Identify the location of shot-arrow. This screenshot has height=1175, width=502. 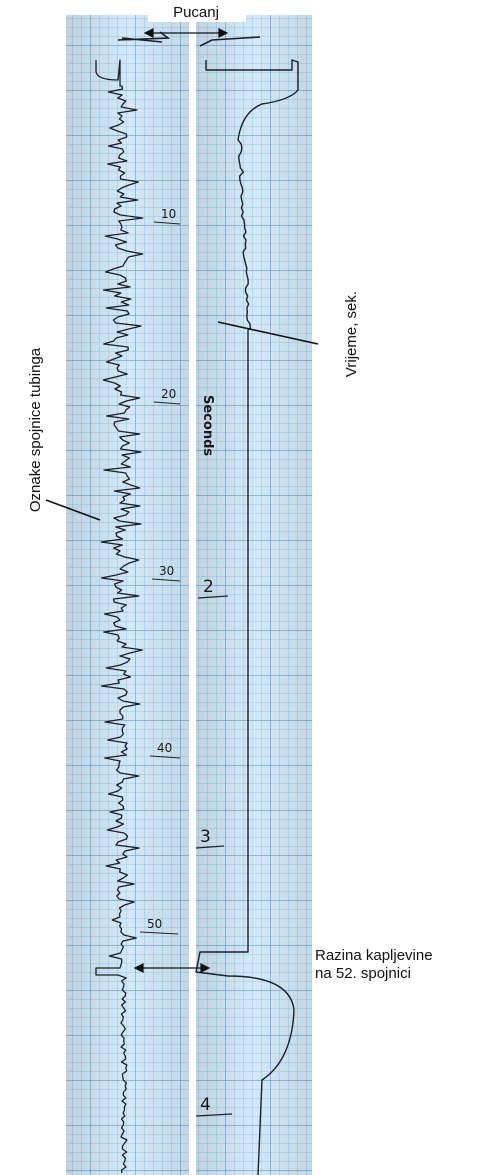
(186, 33).